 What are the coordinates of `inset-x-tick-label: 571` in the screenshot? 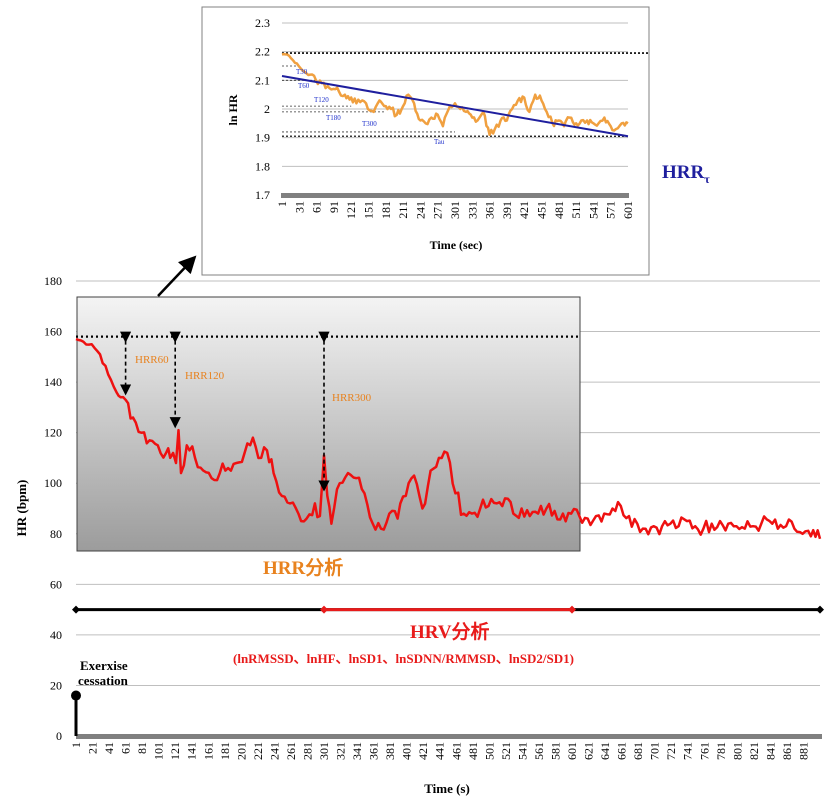 It's located at (611, 210).